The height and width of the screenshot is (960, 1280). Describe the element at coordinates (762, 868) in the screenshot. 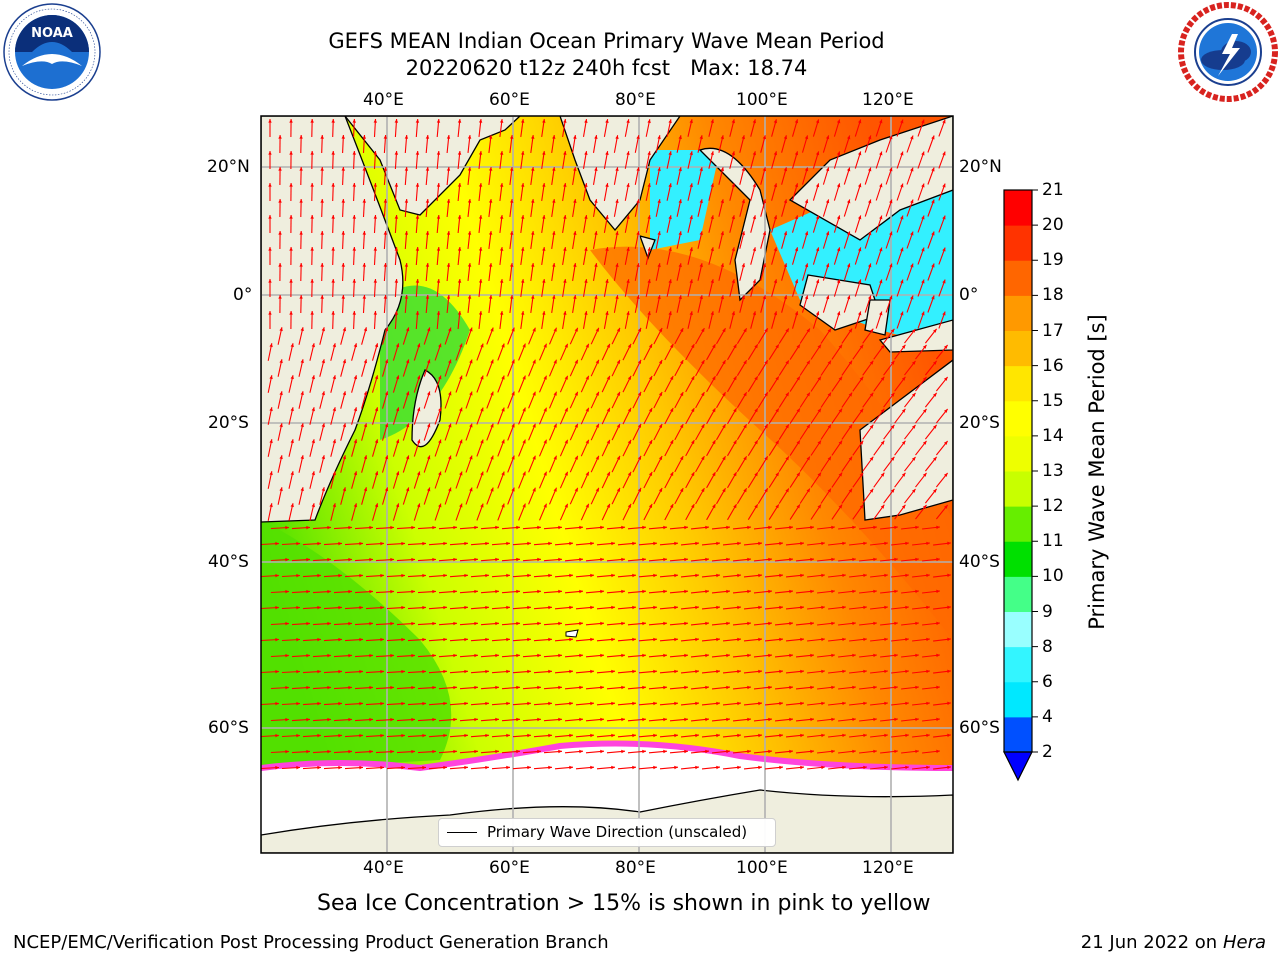

I see `bottom-lon-label-100e: 100°E` at that location.